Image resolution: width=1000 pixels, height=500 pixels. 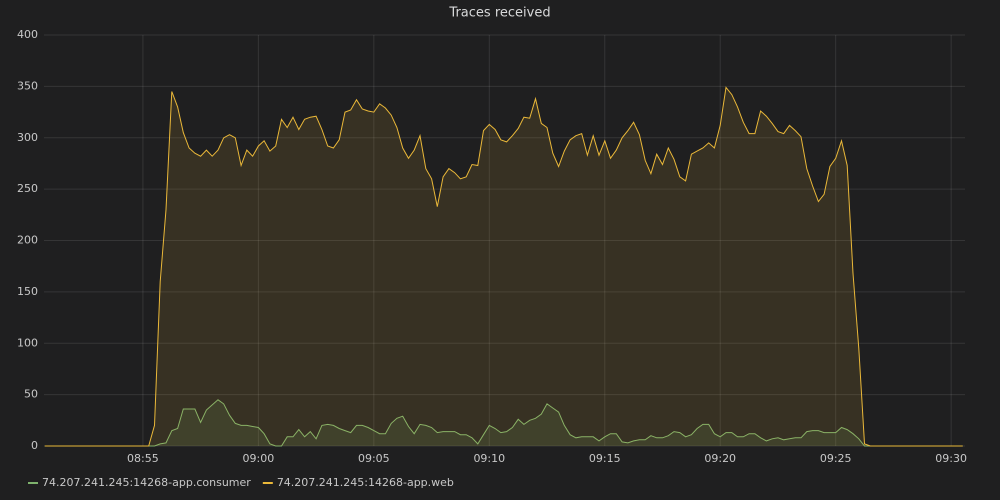 What do you see at coordinates (499, 13) in the screenshot?
I see `chart-title: Traces received` at bounding box center [499, 13].